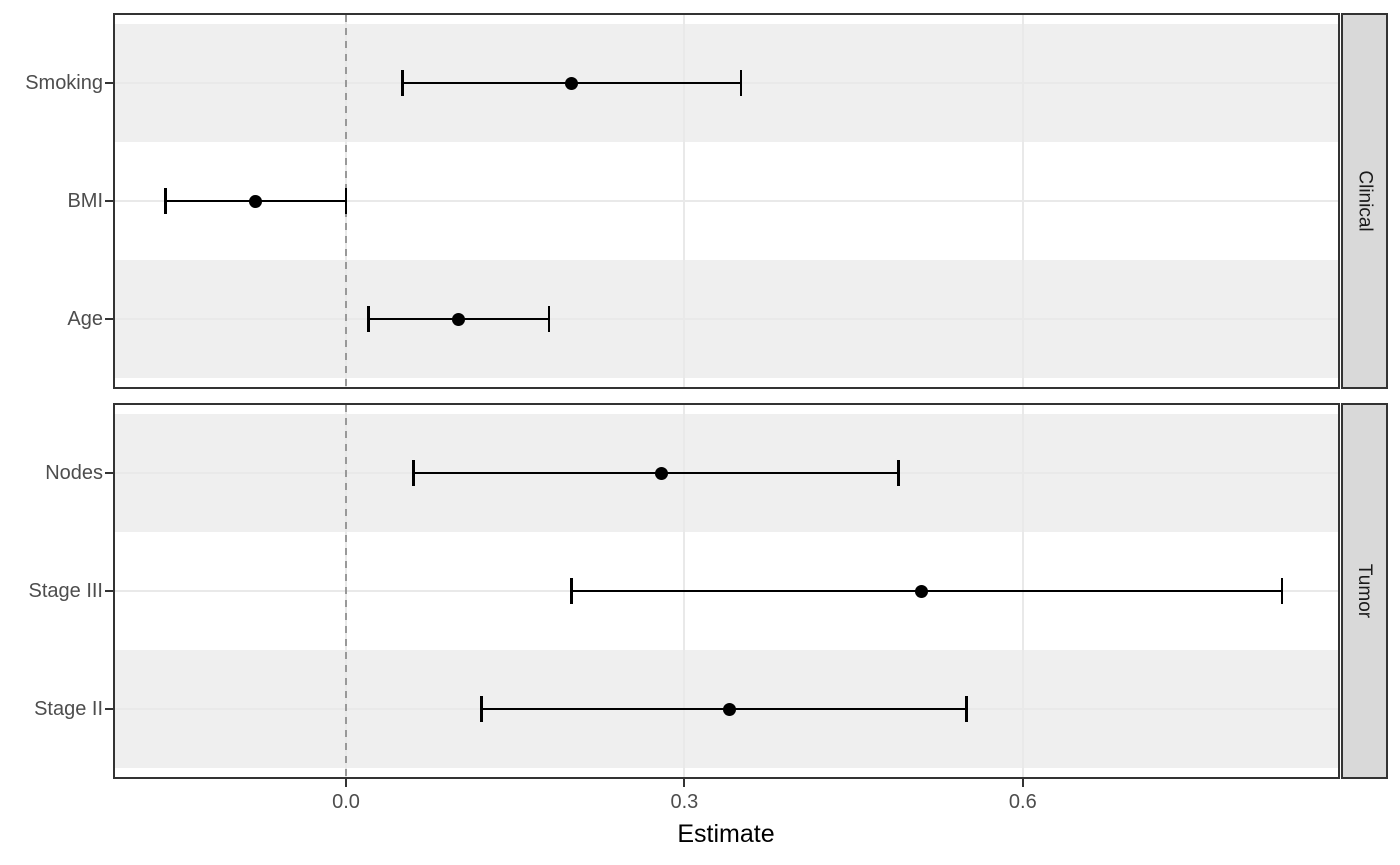 The image size is (1400, 865). What do you see at coordinates (726, 319) in the screenshot?
I see `gridline-y-age` at bounding box center [726, 319].